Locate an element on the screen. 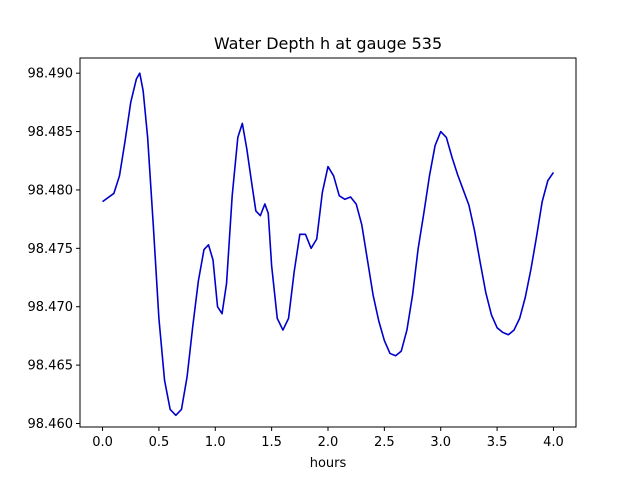 The width and height of the screenshot is (640, 480). y-tick-label: 98.490 is located at coordinates (51, 74).